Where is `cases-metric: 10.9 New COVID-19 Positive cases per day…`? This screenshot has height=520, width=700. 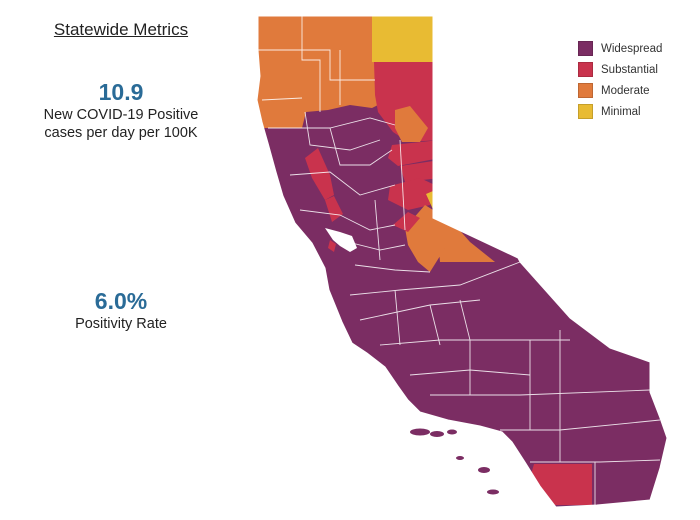
cases-metric: 10.9 New COVID-19 Positive cases per day… is located at coordinates (121, 110).